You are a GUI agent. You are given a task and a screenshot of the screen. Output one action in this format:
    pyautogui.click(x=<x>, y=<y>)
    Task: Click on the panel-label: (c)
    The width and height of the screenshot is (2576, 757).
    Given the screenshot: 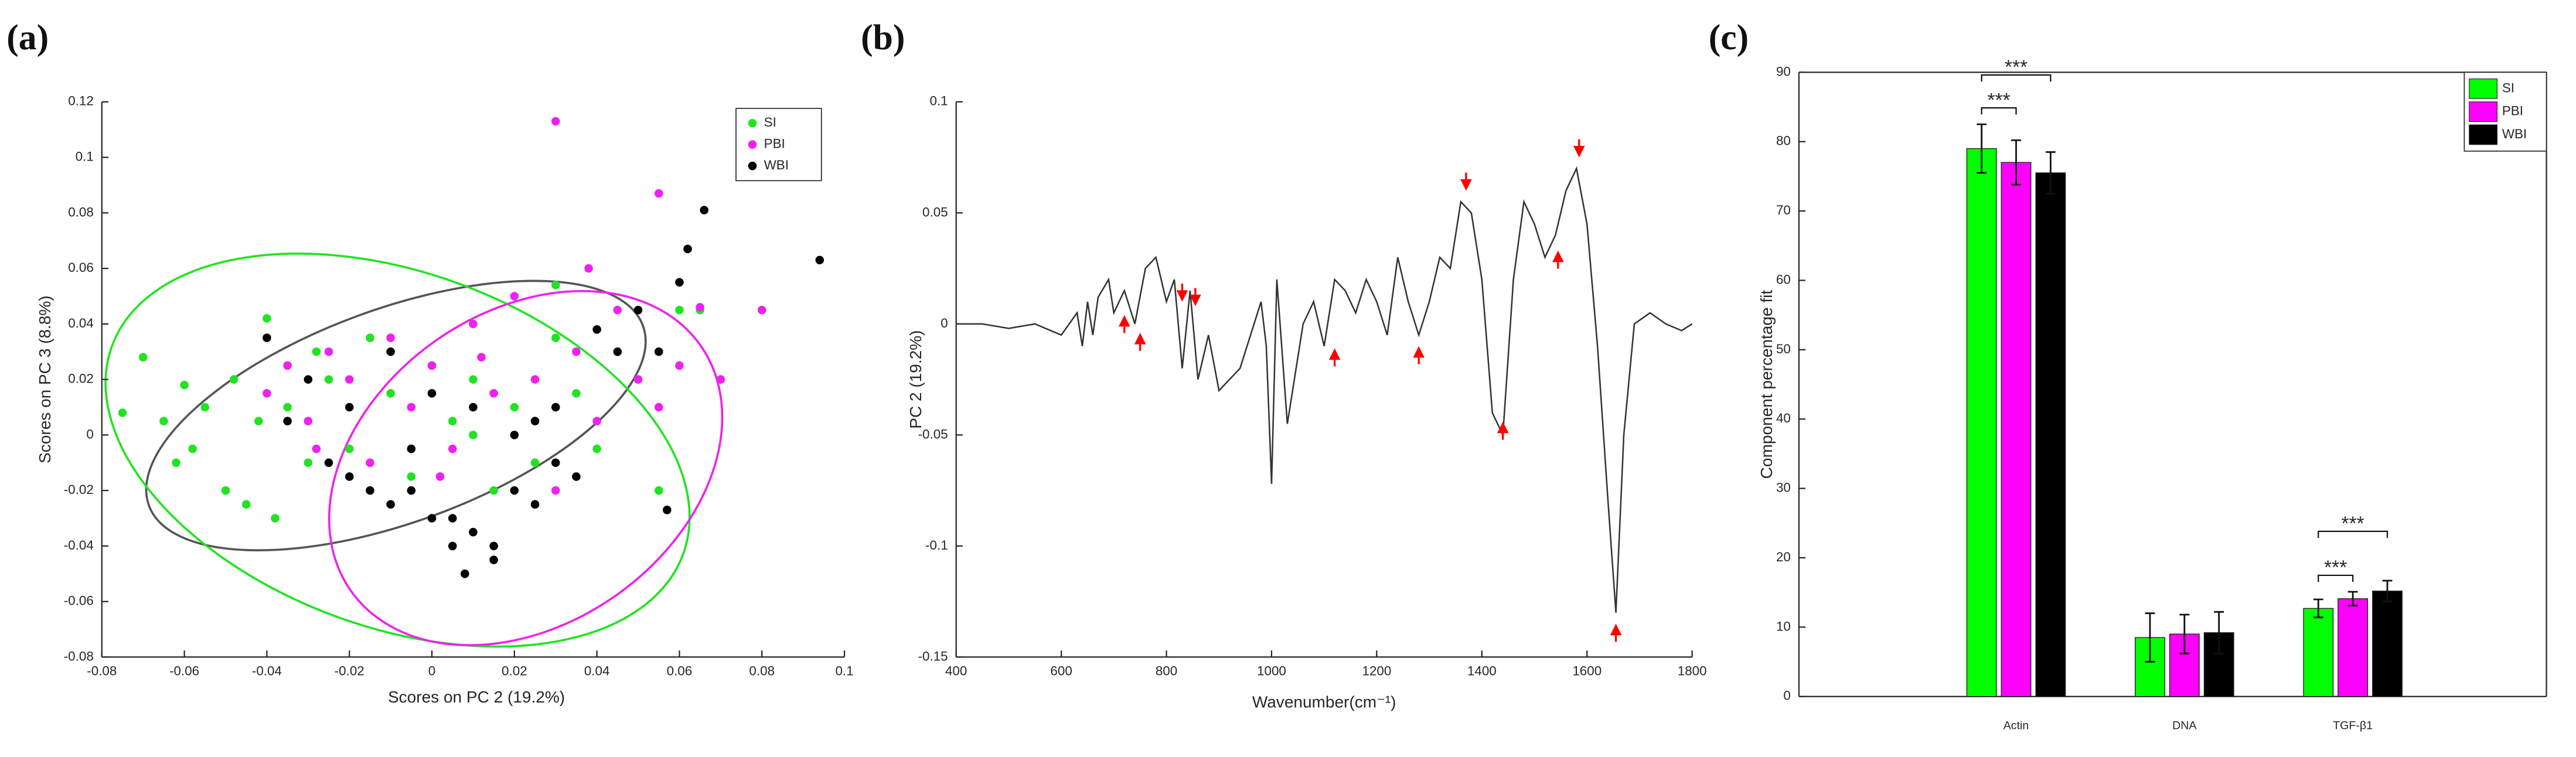 What is the action you would take?
    pyautogui.click(x=1729, y=37)
    